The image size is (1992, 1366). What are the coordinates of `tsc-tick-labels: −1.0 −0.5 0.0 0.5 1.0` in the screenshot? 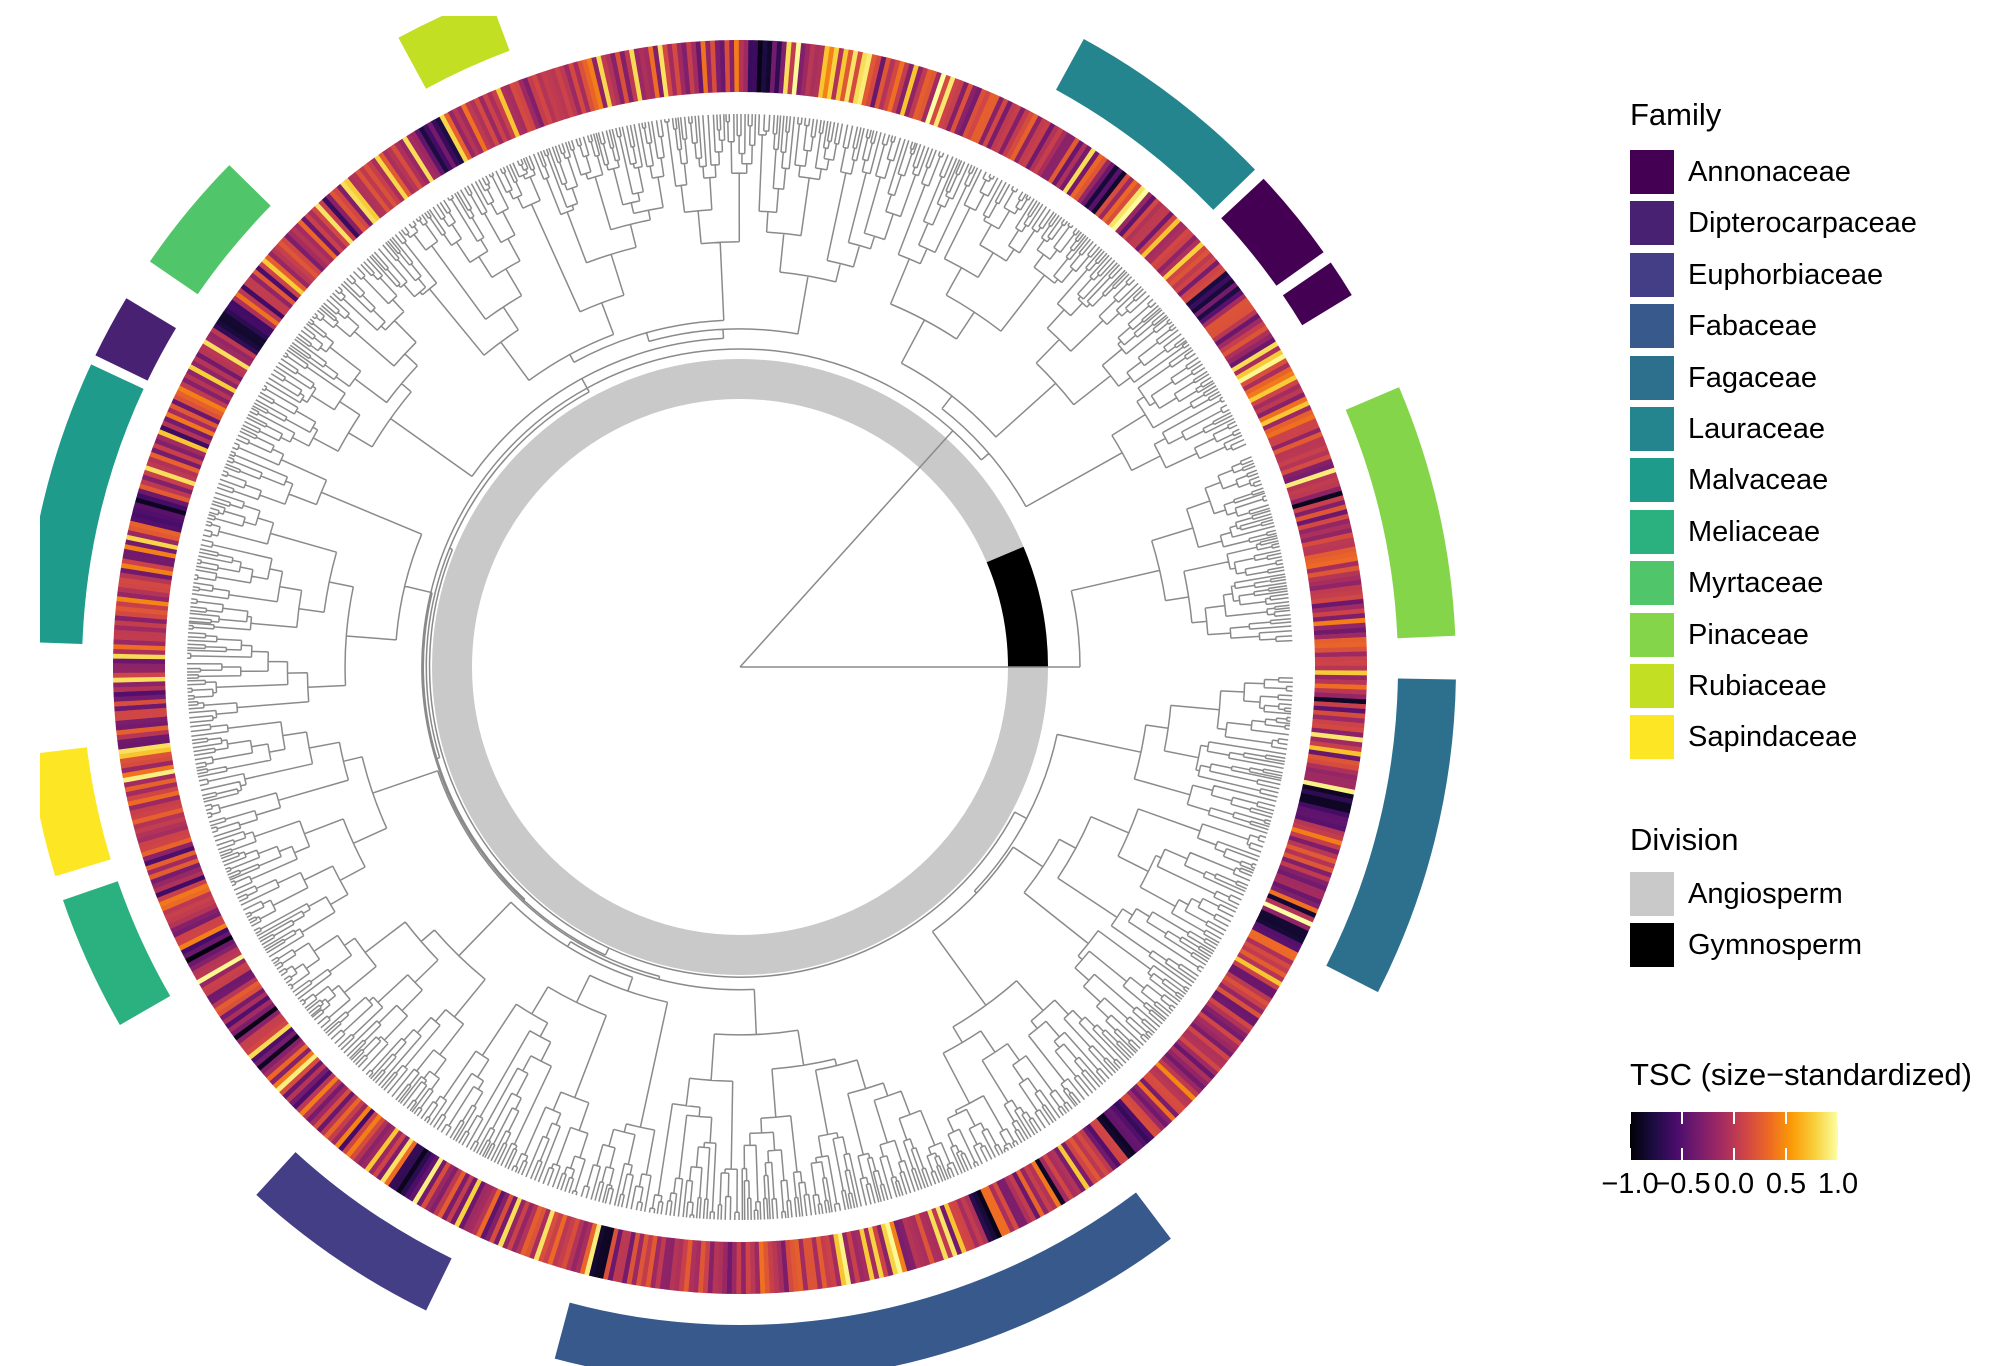 It's located at (1734, 1184).